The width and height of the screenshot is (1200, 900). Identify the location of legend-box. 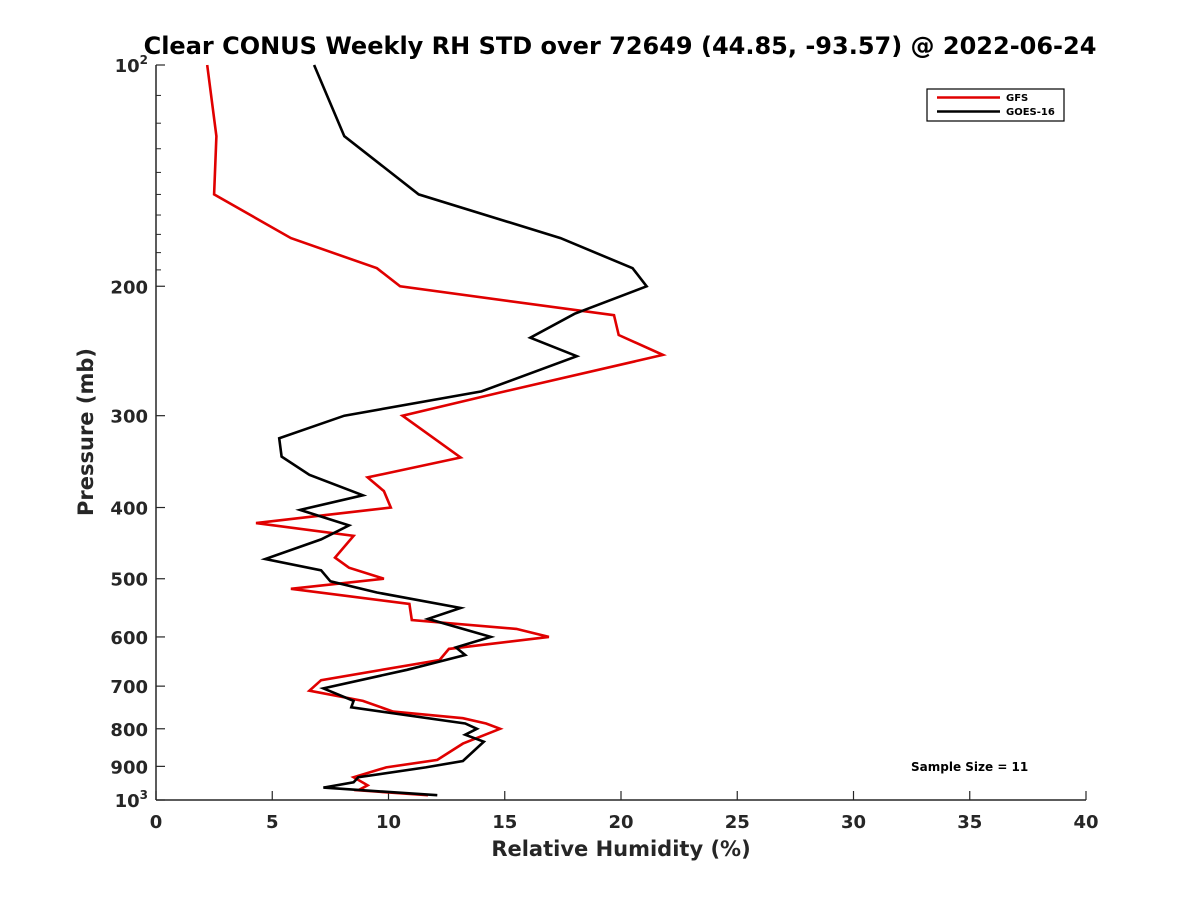
(995, 105).